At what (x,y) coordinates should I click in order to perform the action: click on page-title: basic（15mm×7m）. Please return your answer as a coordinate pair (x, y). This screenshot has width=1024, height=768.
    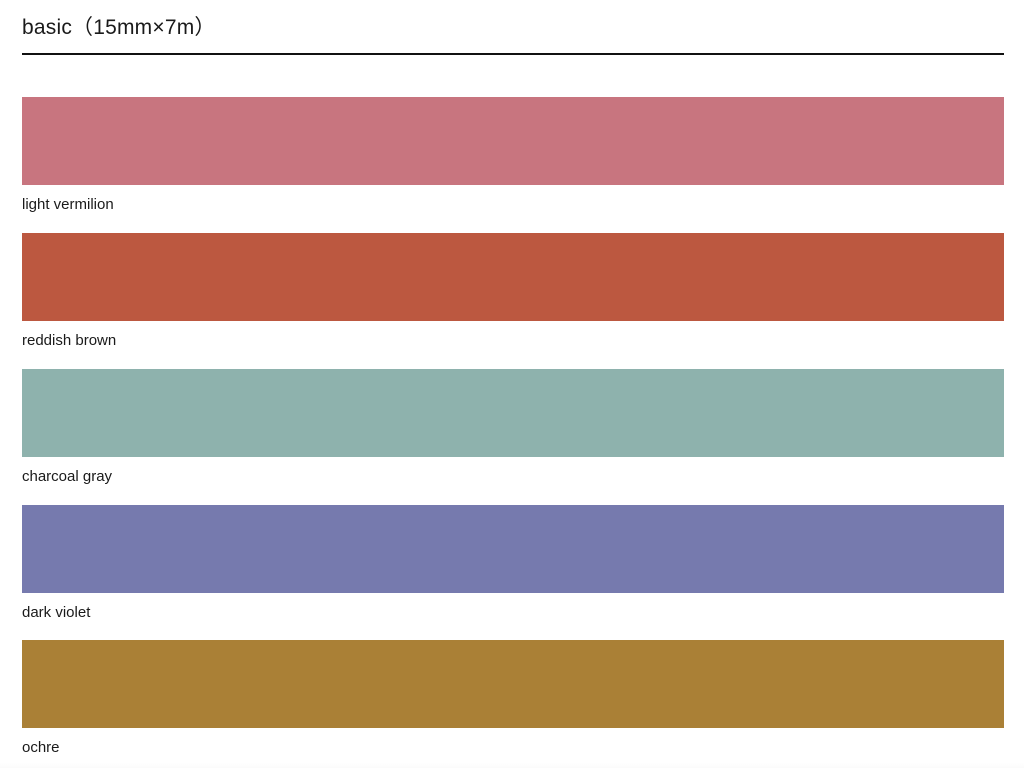
    Looking at the image, I should click on (119, 27).